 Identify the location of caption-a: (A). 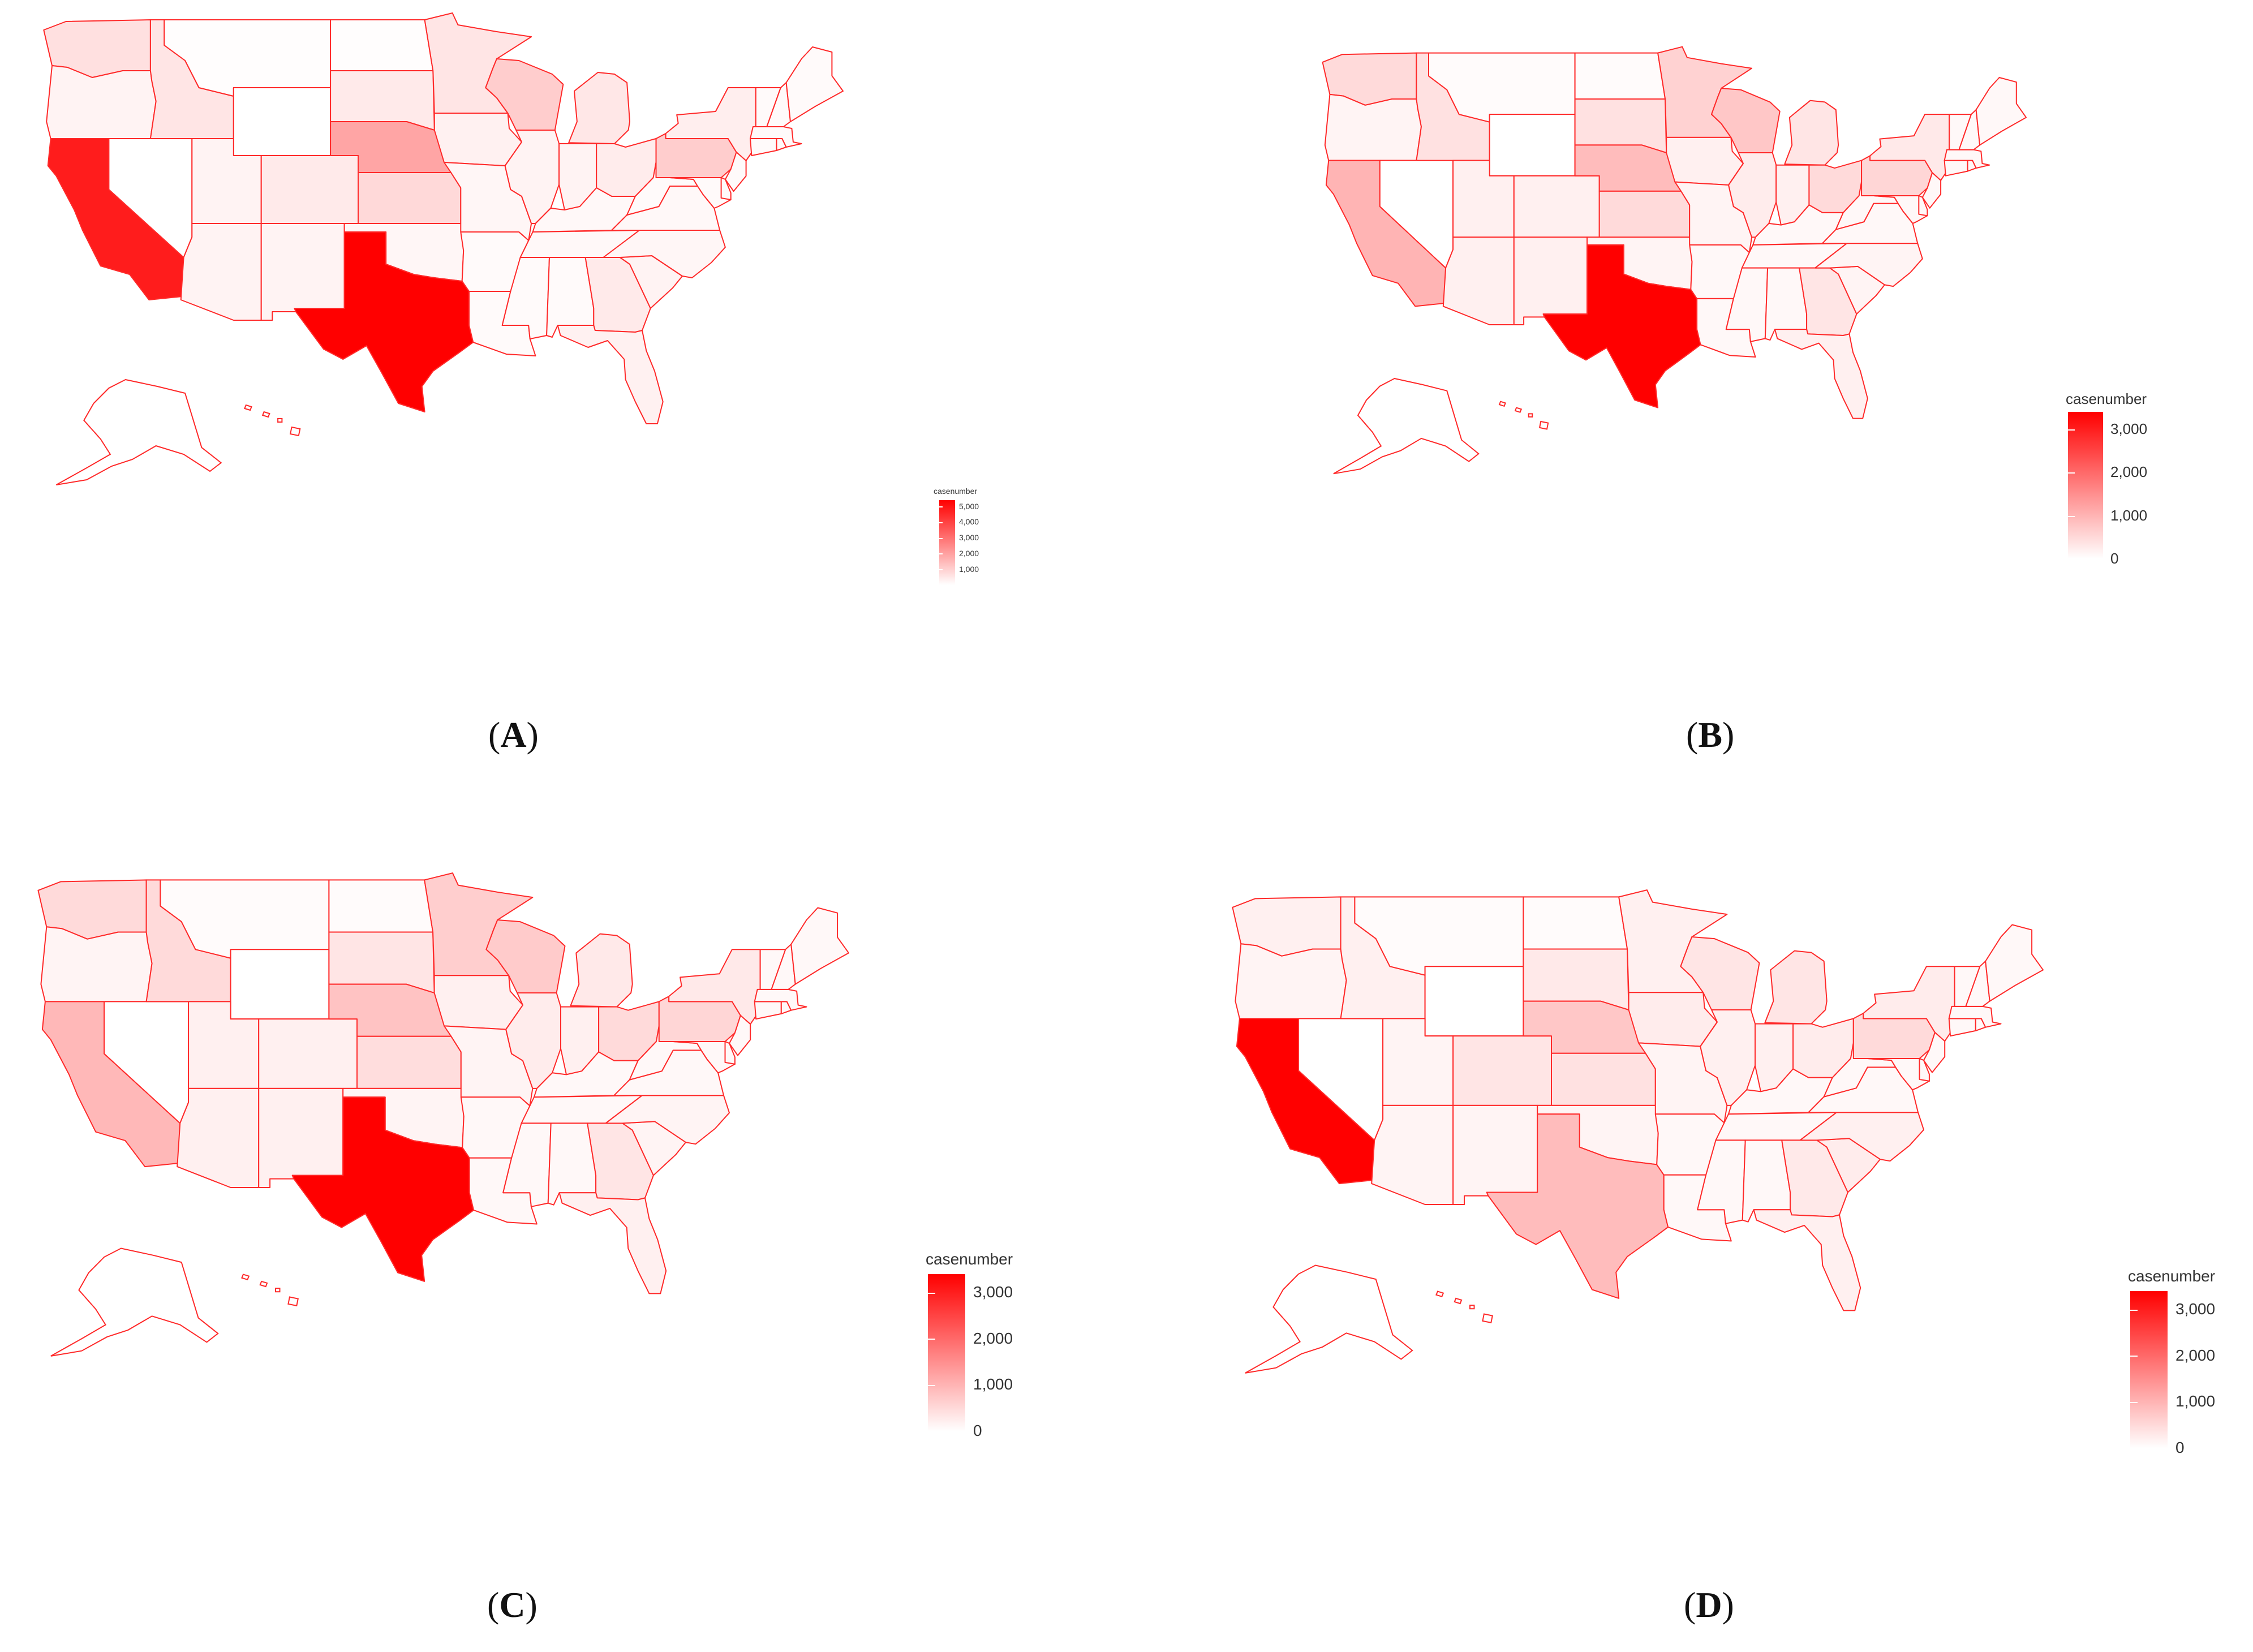
(513, 735).